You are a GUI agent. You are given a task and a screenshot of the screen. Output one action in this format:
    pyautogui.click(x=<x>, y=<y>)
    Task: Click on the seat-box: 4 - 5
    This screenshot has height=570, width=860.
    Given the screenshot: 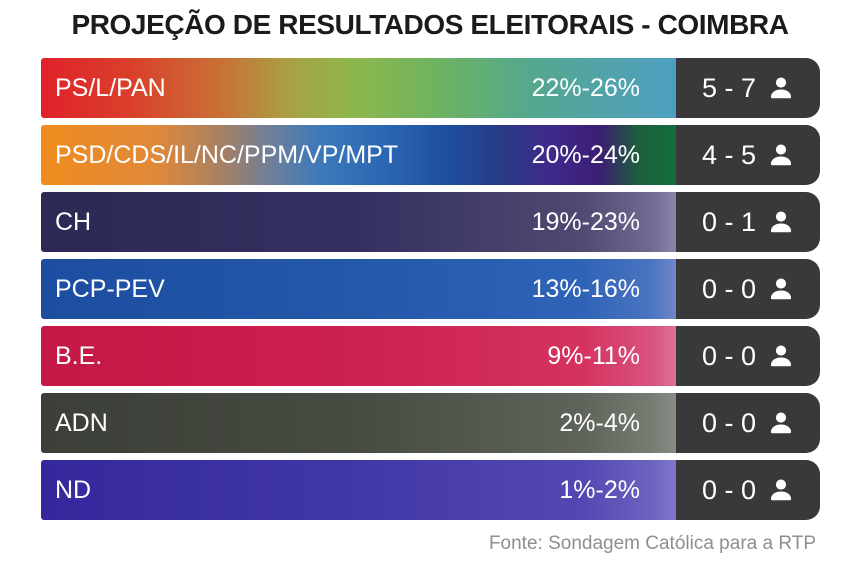 What is the action you would take?
    pyautogui.click(x=748, y=155)
    